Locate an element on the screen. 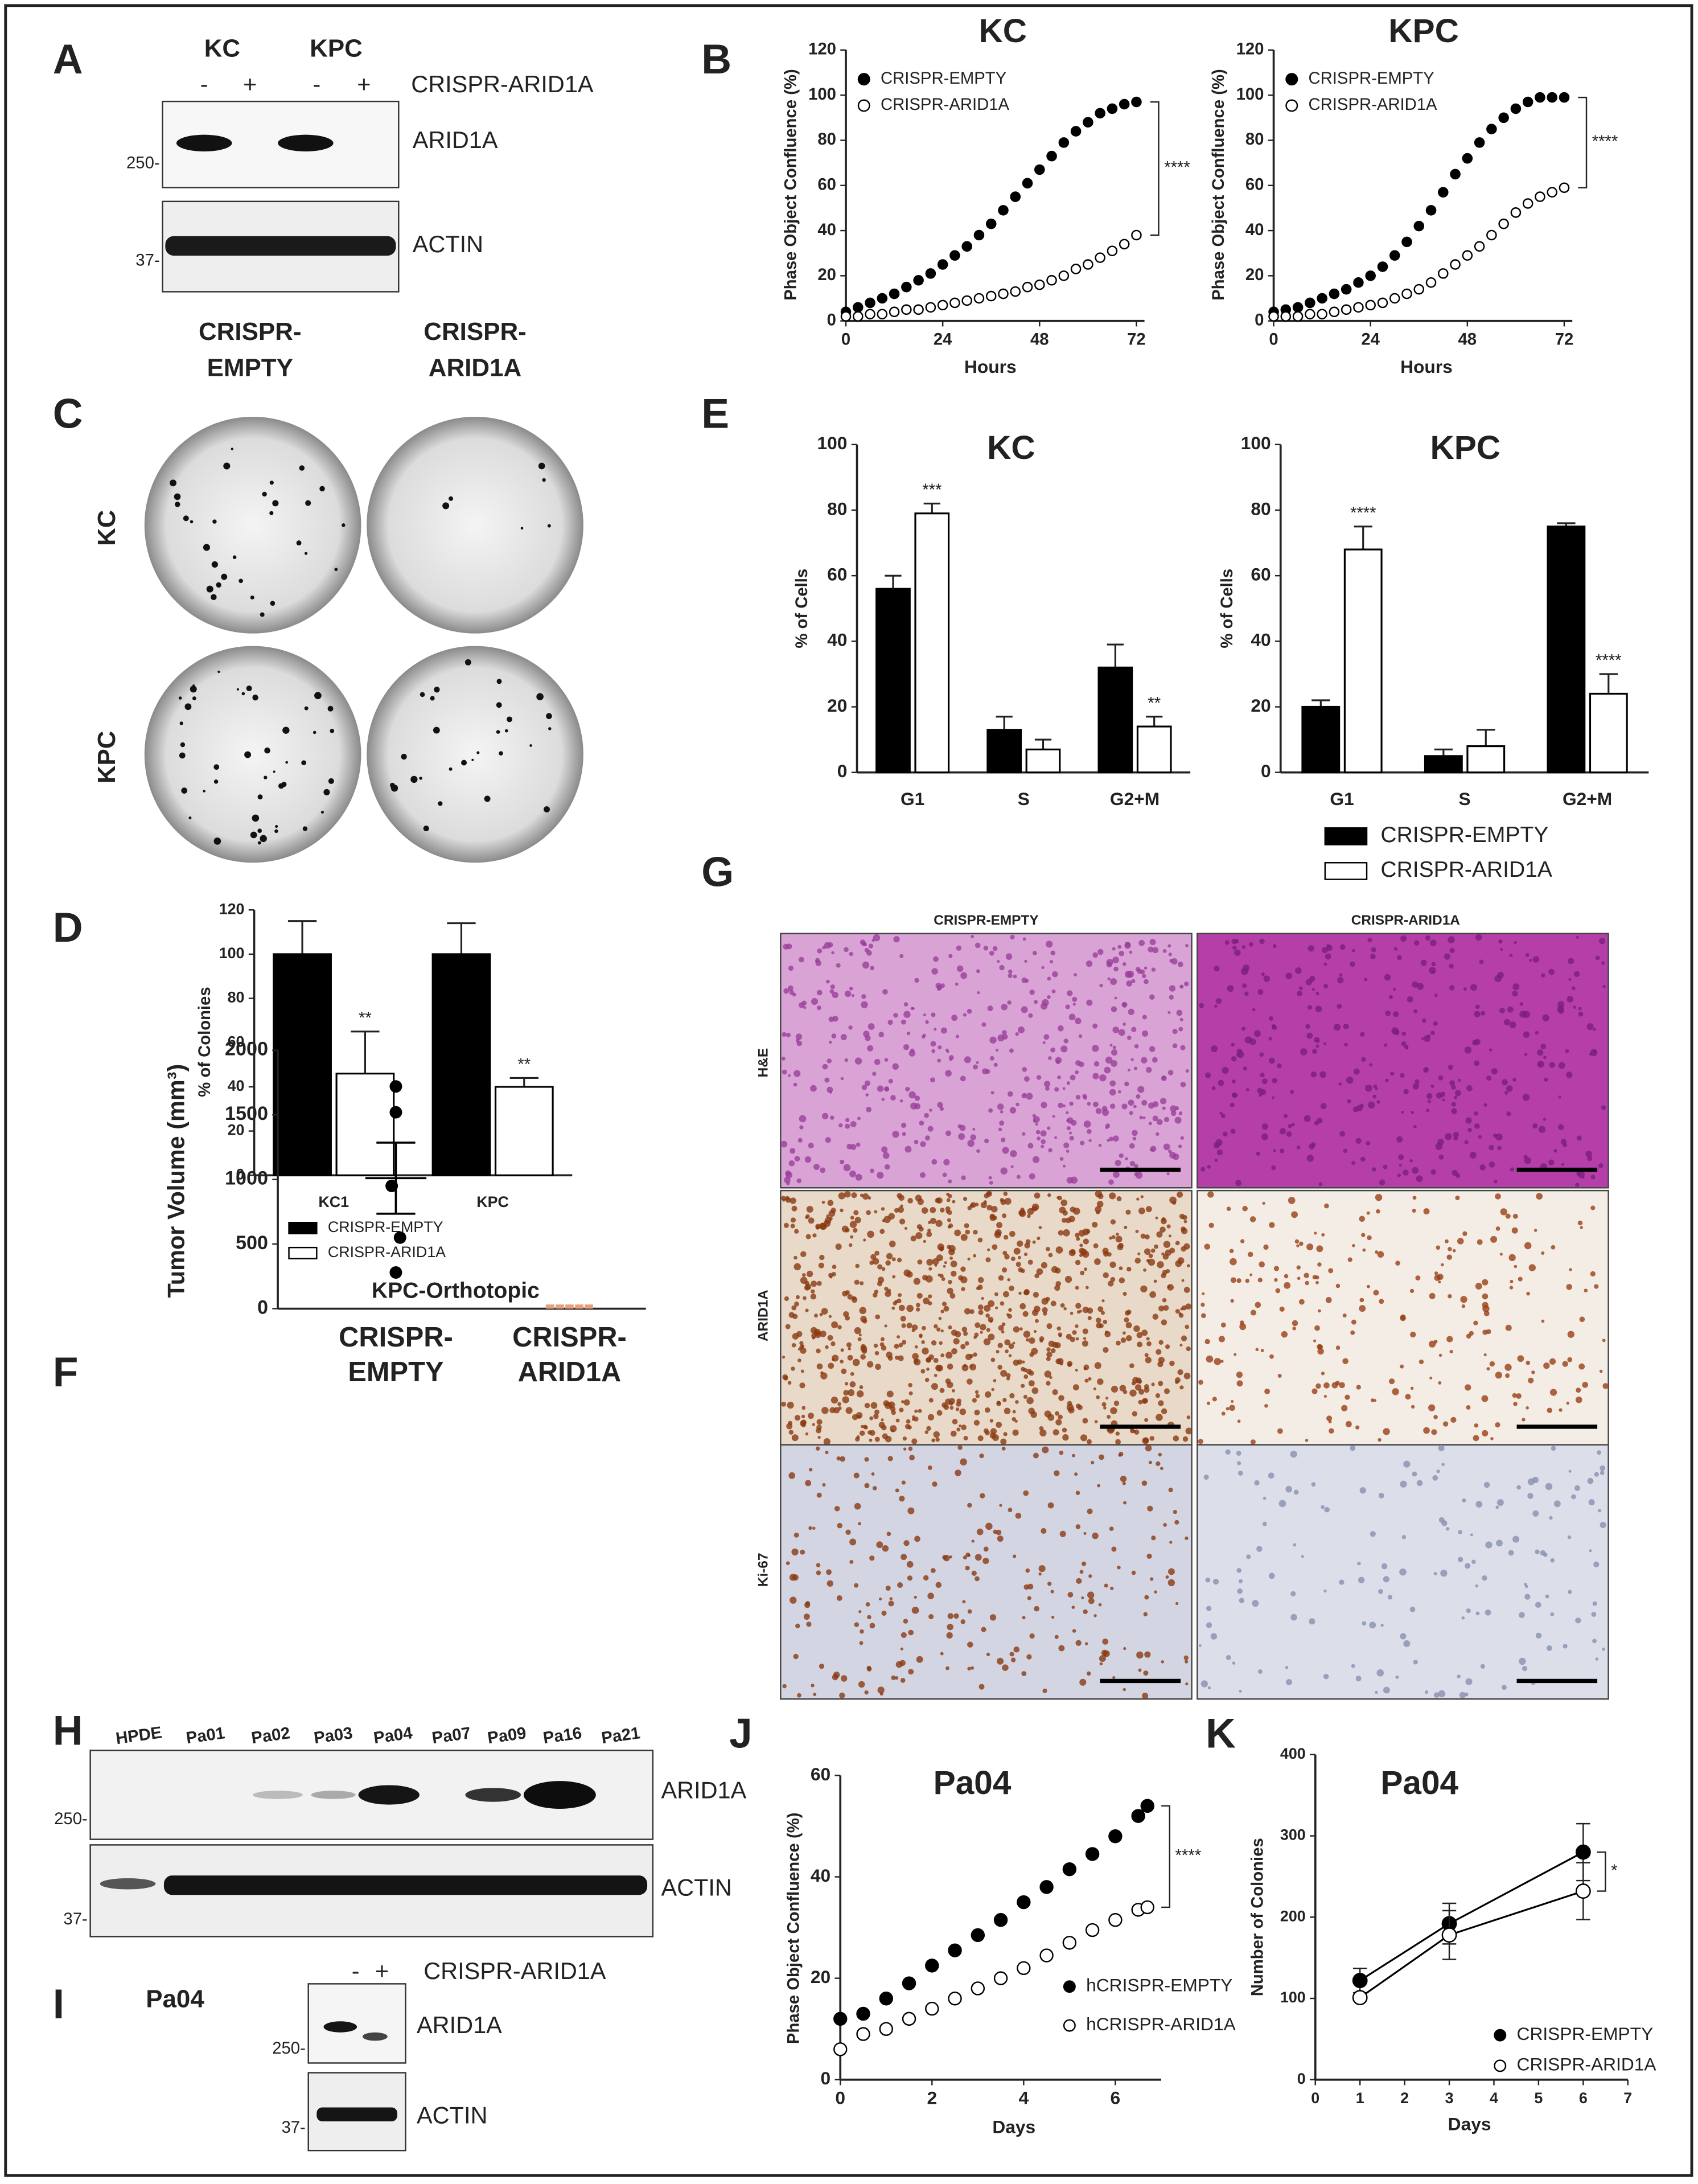 The height and width of the screenshot is (2184, 1698). y-tick-label: 0 is located at coordinates (842, 771).